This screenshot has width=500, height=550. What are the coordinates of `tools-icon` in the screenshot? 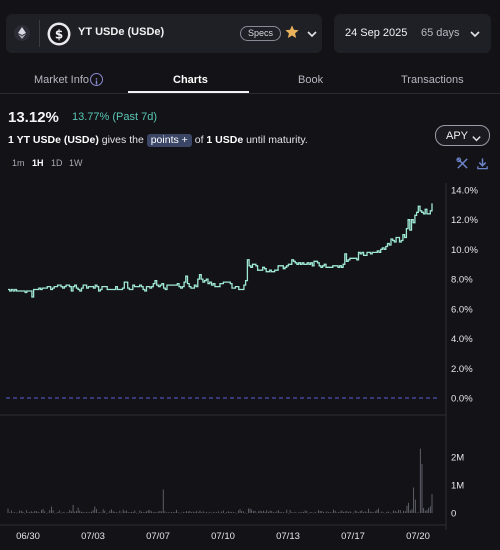 It's located at (462, 163).